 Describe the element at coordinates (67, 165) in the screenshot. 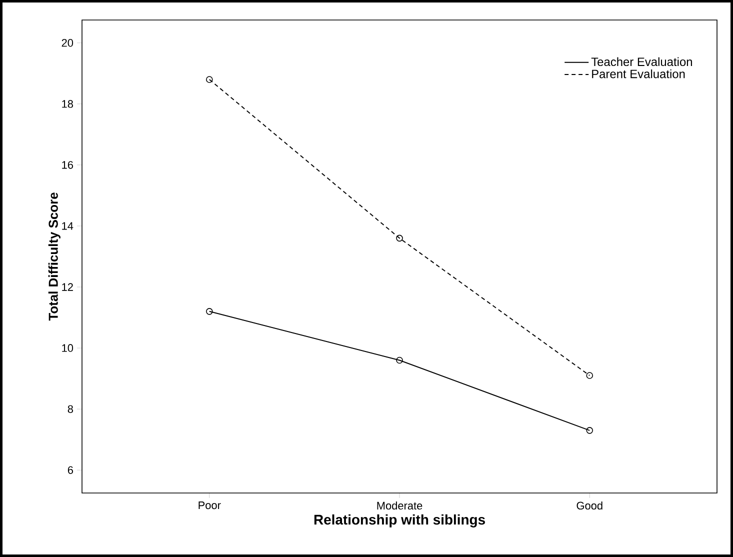

I see `y-tick-label: 16` at that location.